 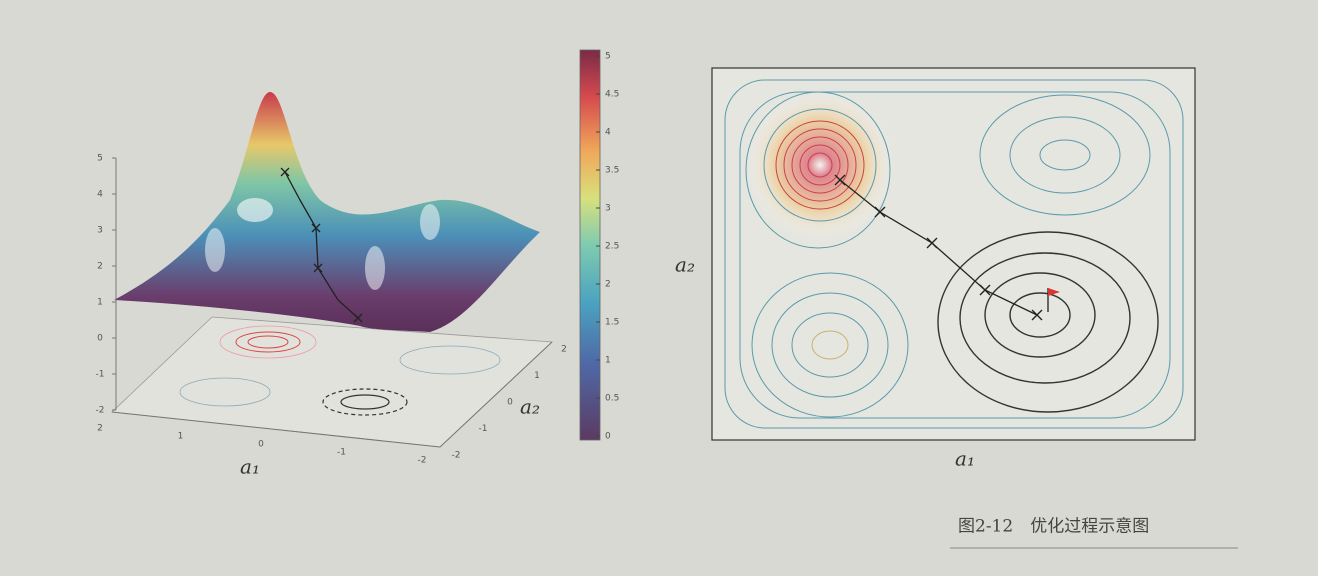 What do you see at coordinates (100, 231) in the screenshot?
I see `z-tick-label: 3` at bounding box center [100, 231].